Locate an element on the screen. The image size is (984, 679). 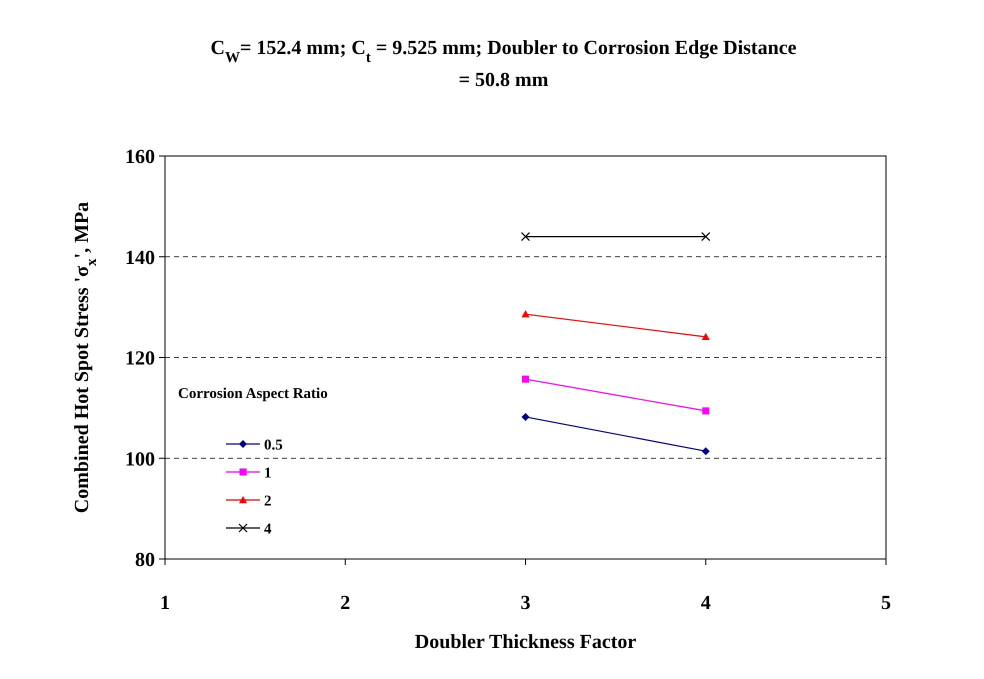
x-tick-label: 2 is located at coordinates (345, 603).